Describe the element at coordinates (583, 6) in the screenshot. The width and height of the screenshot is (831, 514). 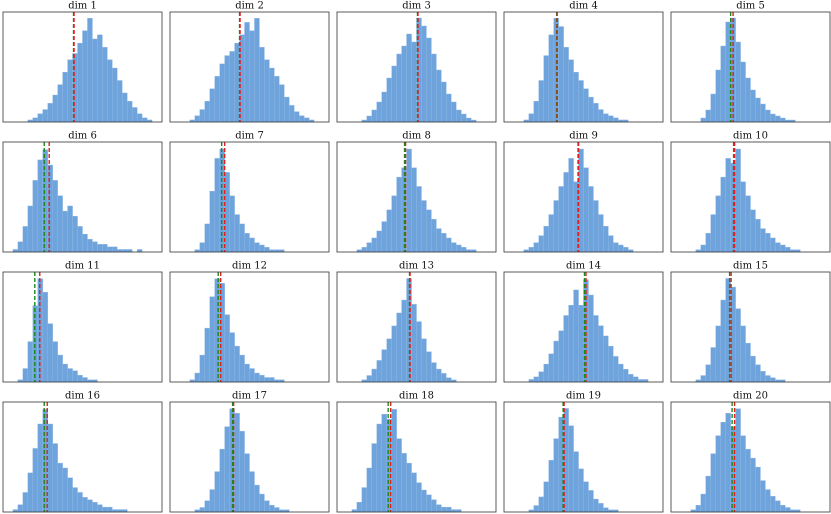
I see `panel-title: dim 4` at that location.